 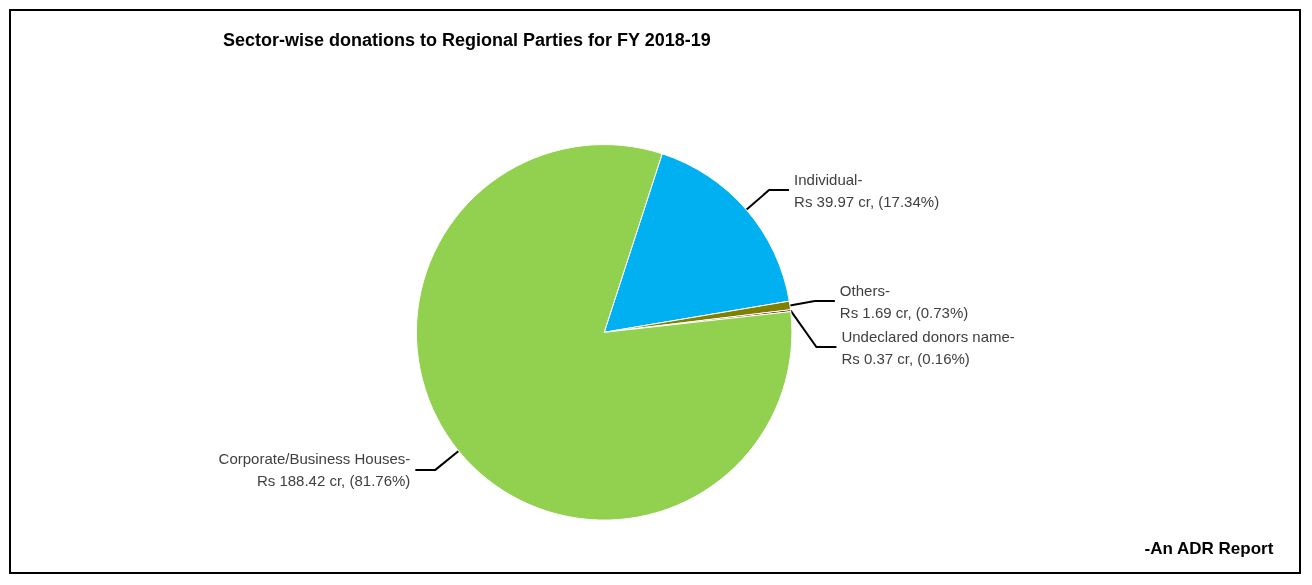 What do you see at coordinates (828, 179) in the screenshot?
I see `slice-label: Individual-` at bounding box center [828, 179].